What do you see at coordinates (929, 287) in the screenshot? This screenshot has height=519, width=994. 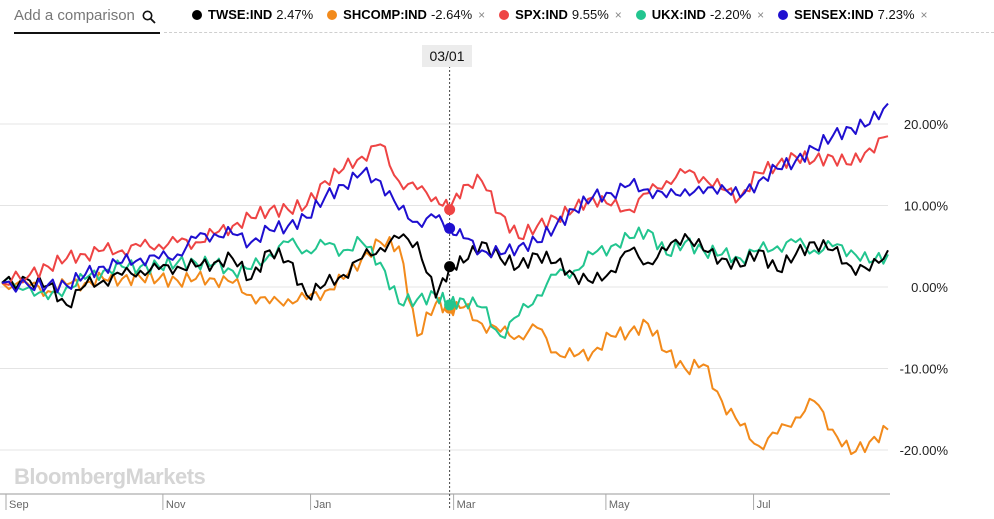 I see `y-tick-label: 0.00%` at bounding box center [929, 287].